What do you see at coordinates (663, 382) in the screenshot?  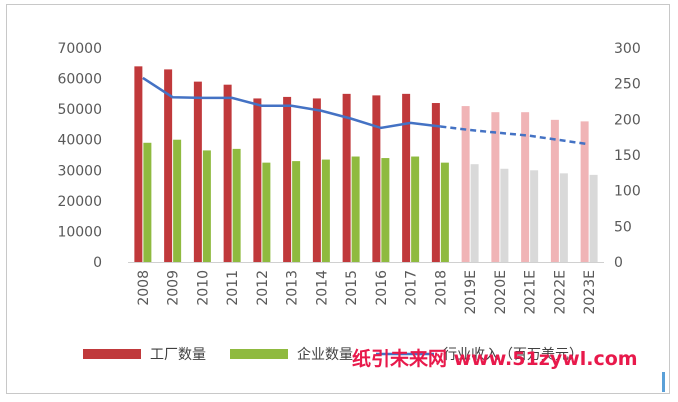 I see `corner-marker` at bounding box center [663, 382].